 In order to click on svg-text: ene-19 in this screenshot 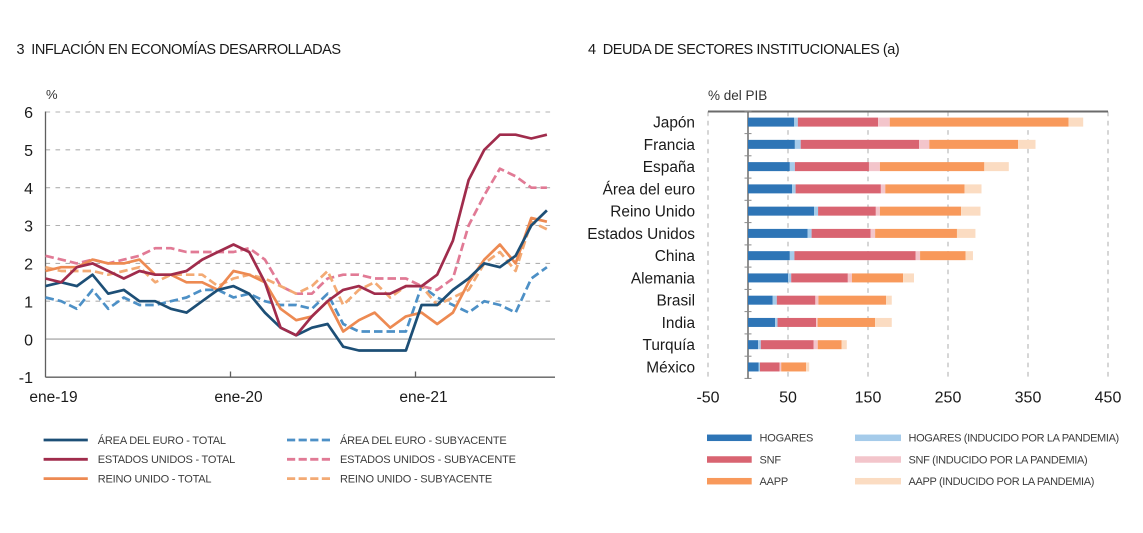, I will do `click(53, 397)`.